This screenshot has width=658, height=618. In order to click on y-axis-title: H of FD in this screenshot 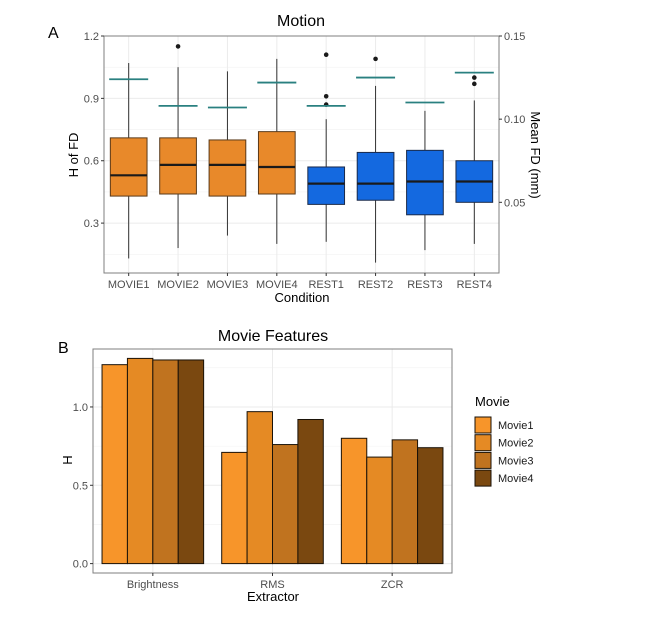, I will do `click(73, 155)`.